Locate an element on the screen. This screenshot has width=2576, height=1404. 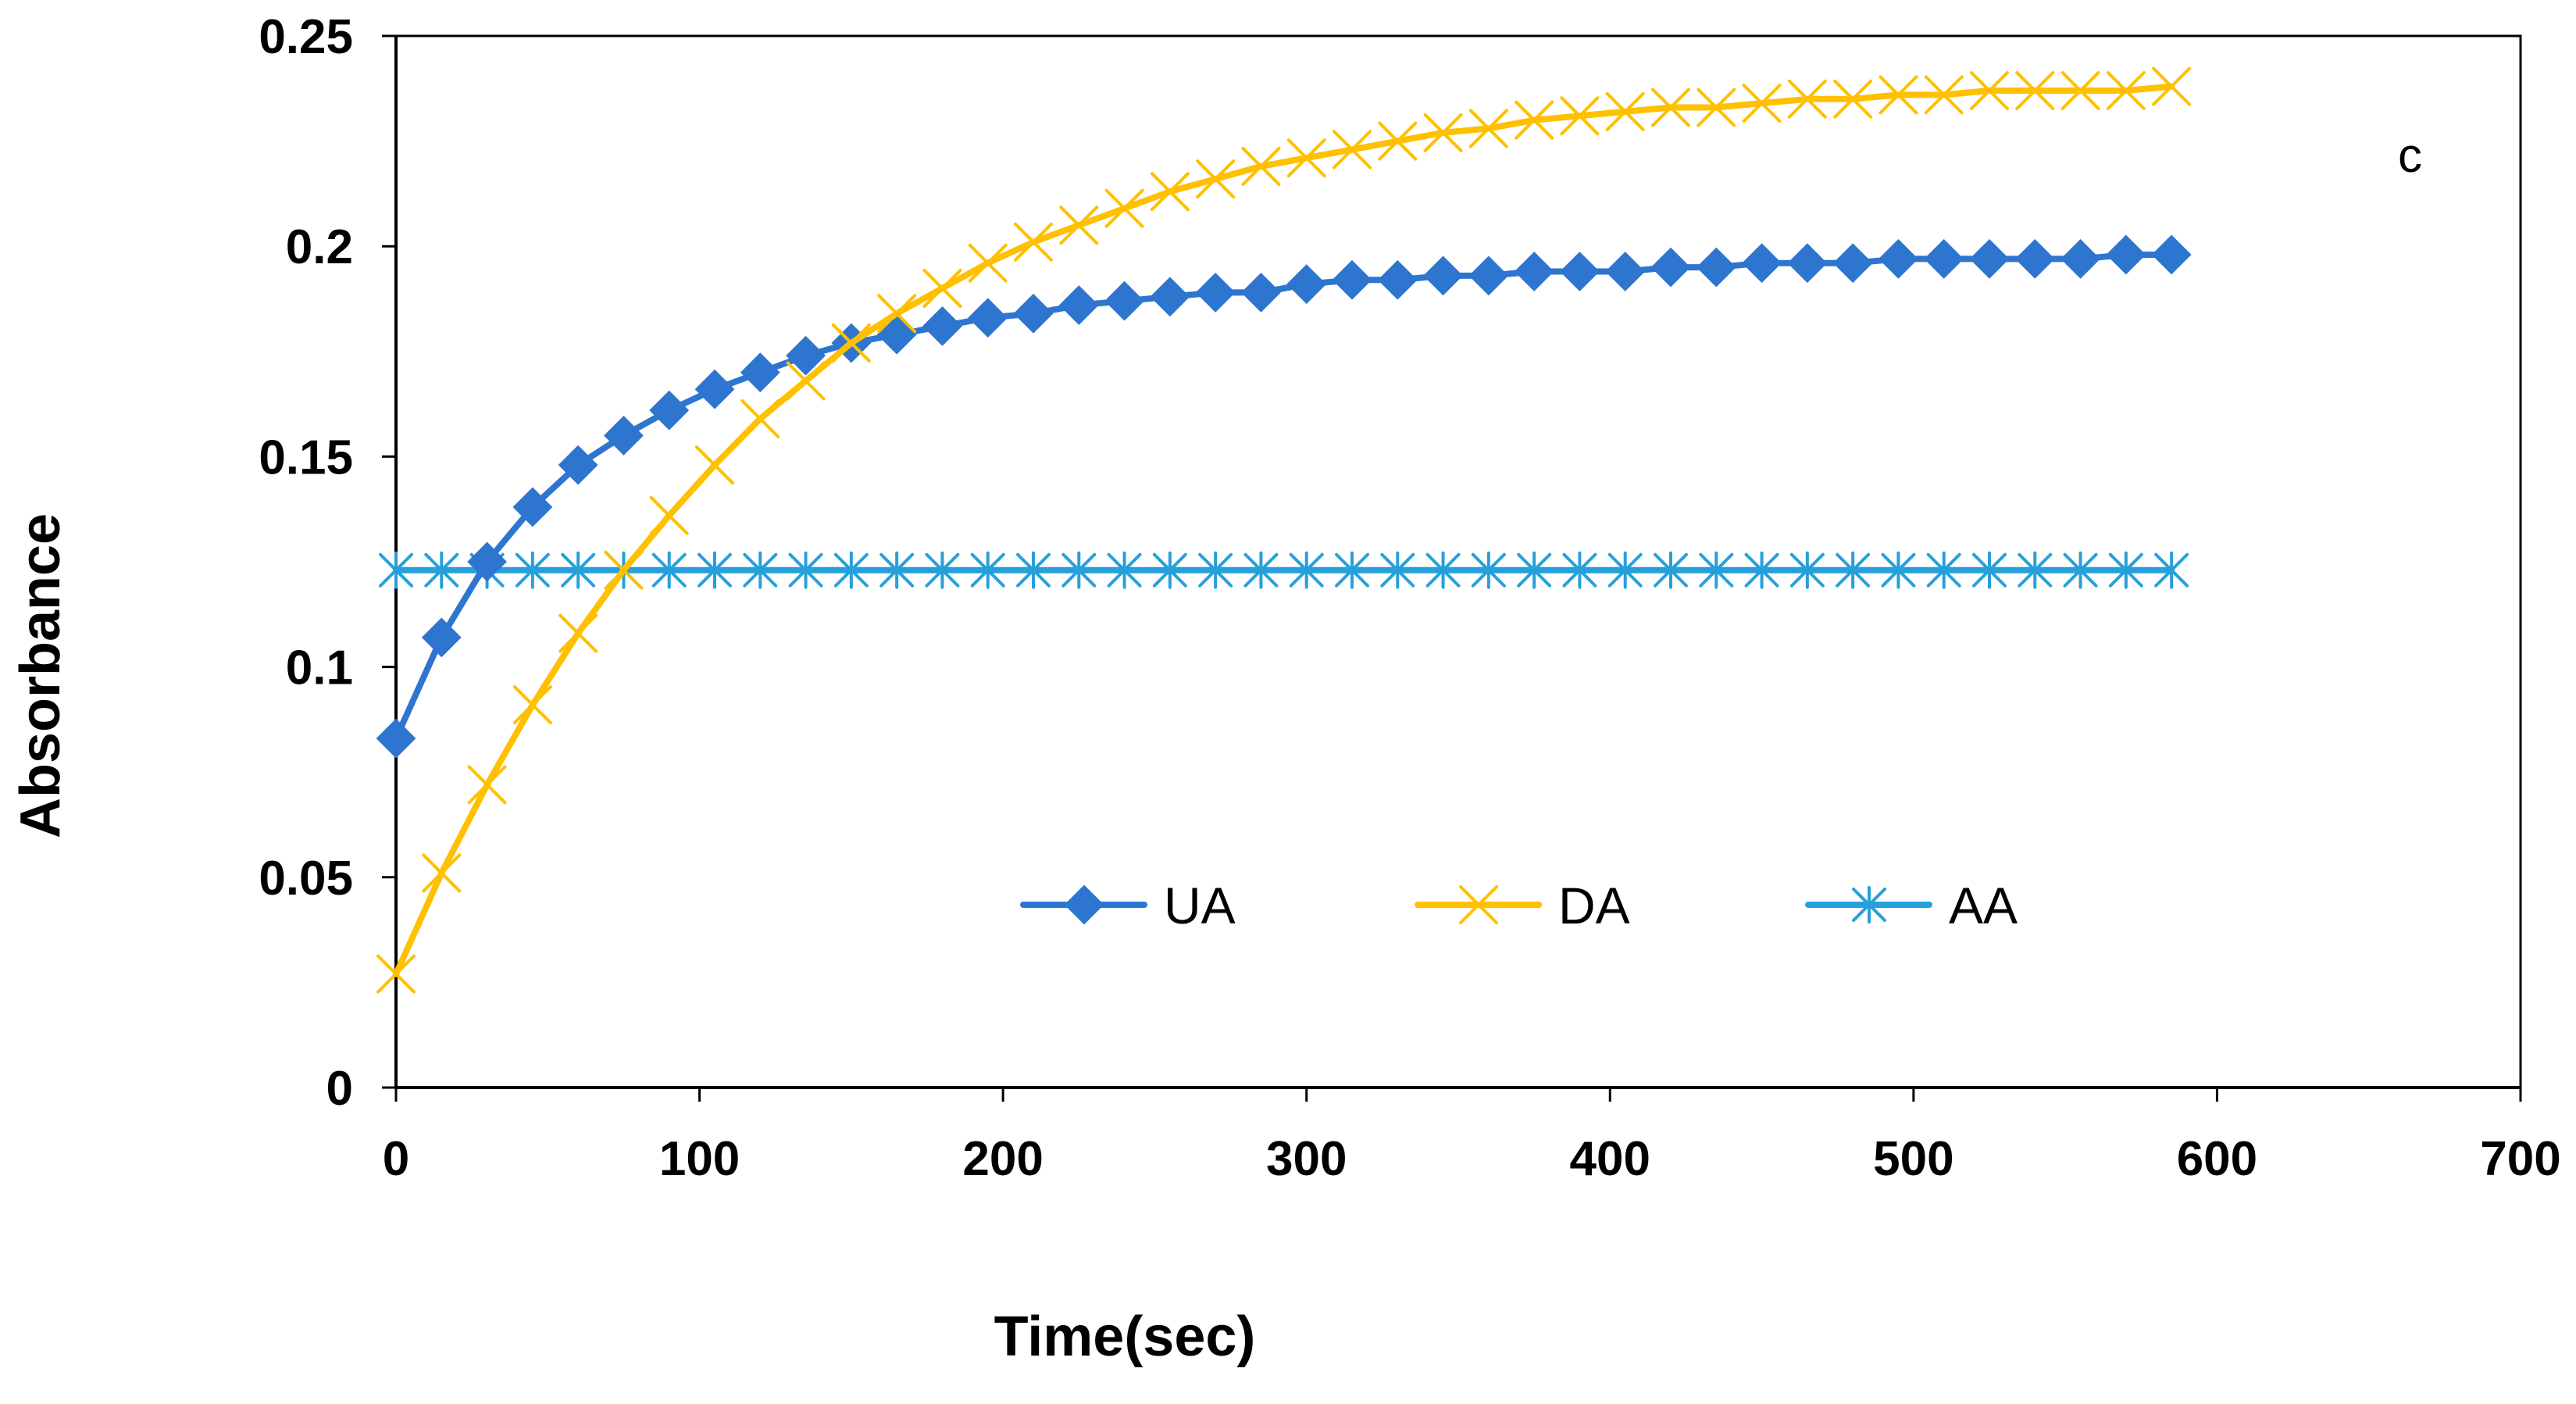
legend-item-ua: UA is located at coordinates (1128, 905).